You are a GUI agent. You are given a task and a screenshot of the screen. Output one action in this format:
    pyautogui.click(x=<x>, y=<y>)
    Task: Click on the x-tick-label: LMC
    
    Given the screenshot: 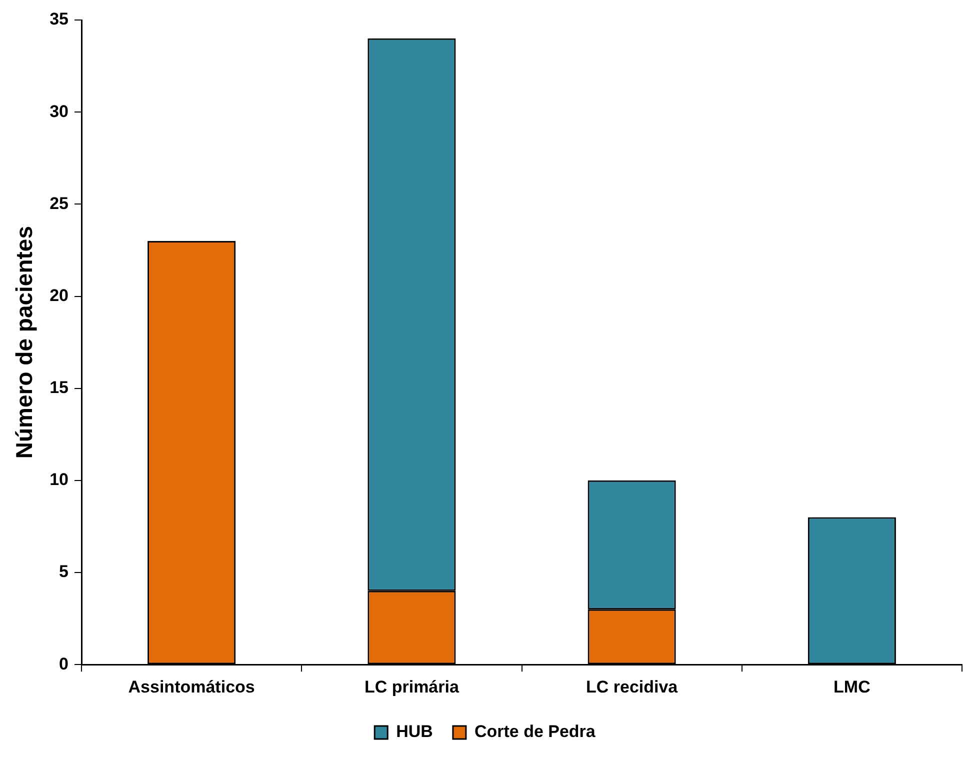 What is the action you would take?
    pyautogui.click(x=852, y=686)
    